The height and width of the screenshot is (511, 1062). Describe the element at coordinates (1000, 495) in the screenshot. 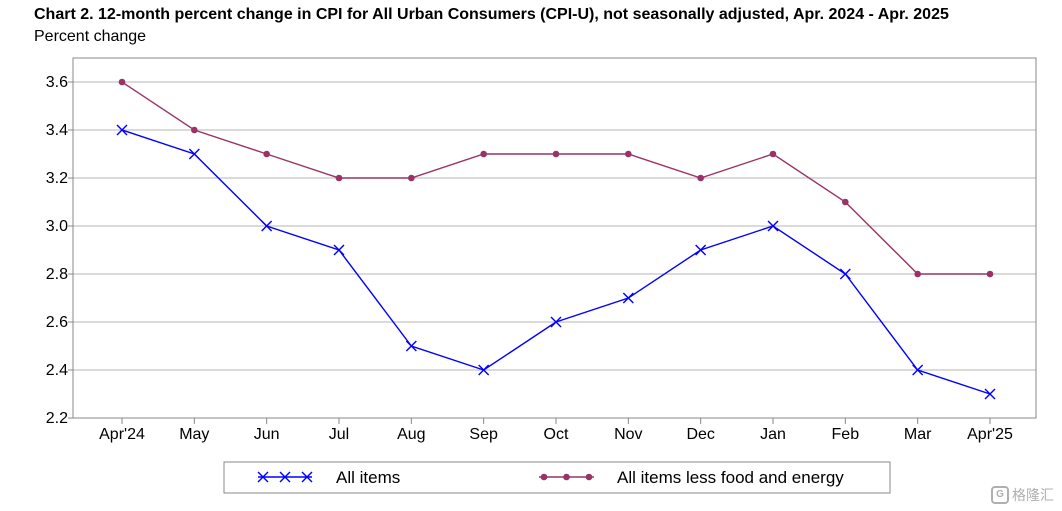

I see `watermark-icon: G` at that location.